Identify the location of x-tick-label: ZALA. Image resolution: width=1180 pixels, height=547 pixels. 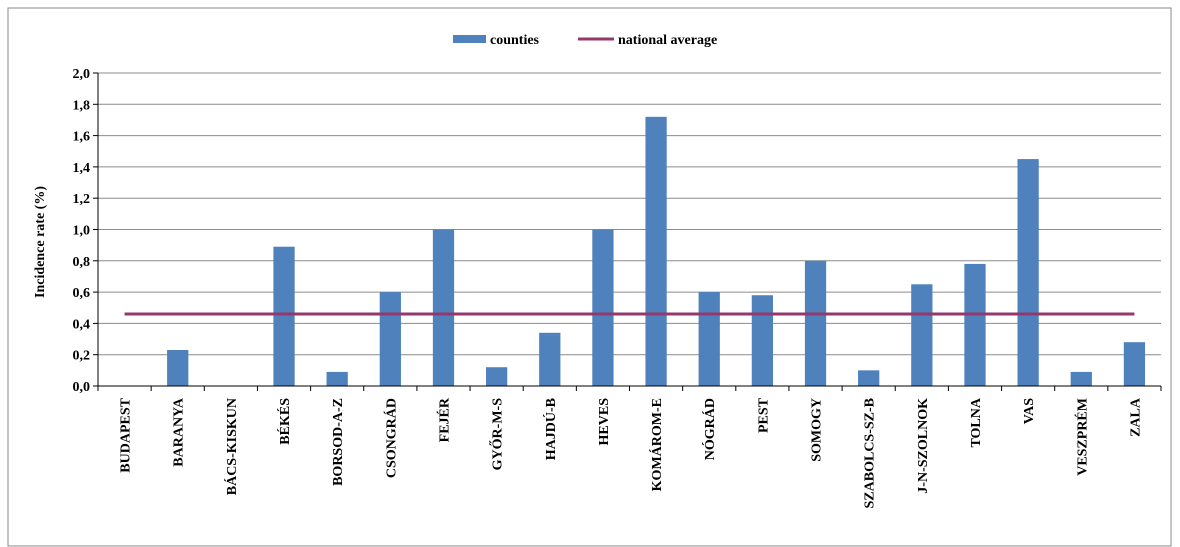
(1135, 417).